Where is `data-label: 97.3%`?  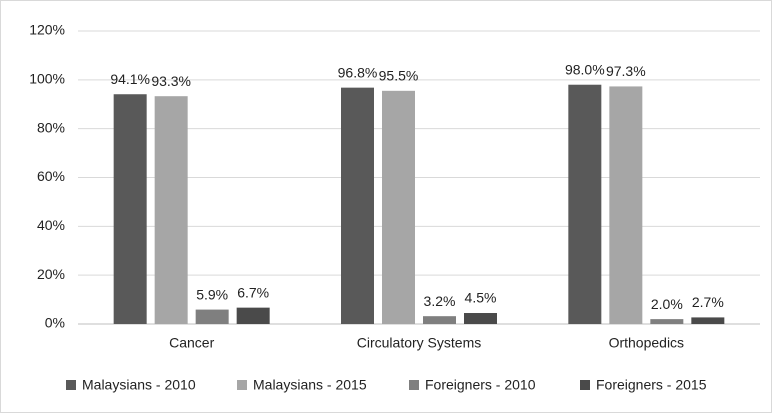 data-label: 97.3% is located at coordinates (626, 71).